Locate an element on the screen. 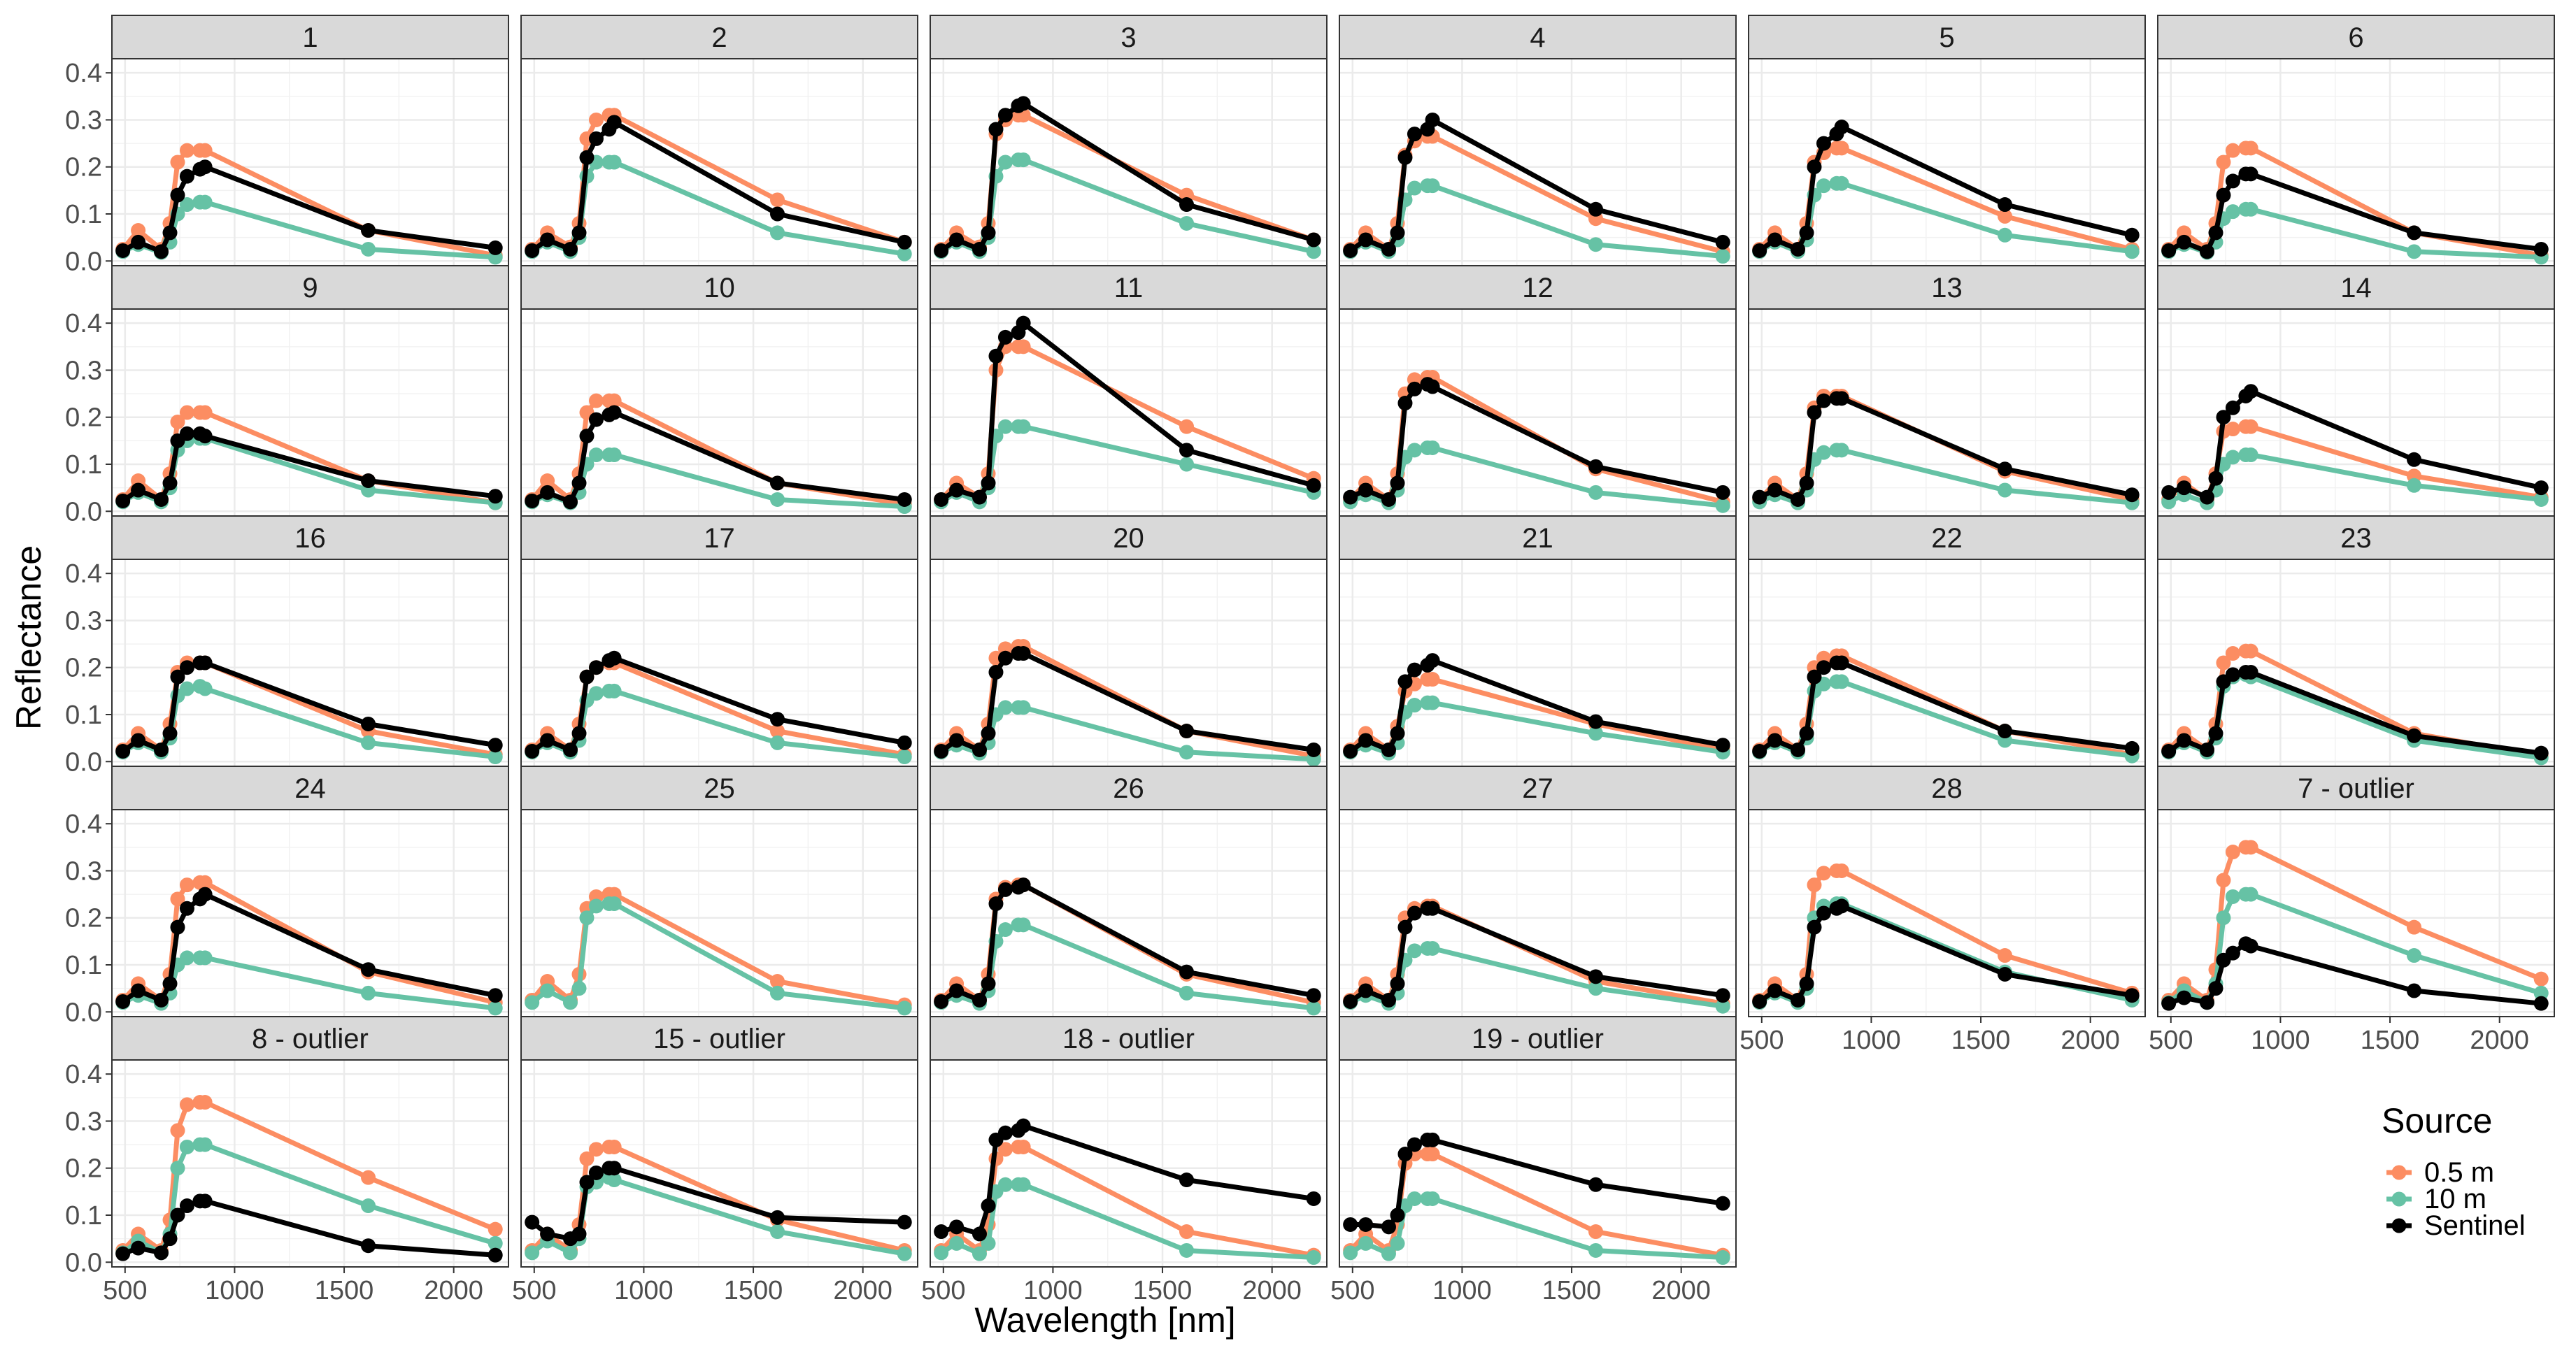  facet-strip-label: 22 is located at coordinates (1947, 538).